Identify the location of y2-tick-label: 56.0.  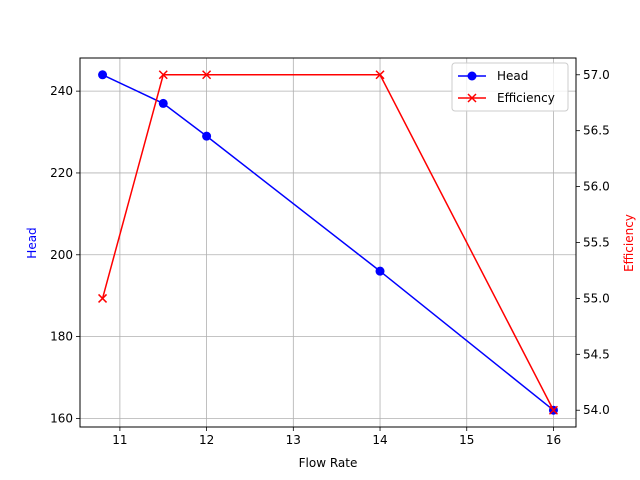
(596, 187).